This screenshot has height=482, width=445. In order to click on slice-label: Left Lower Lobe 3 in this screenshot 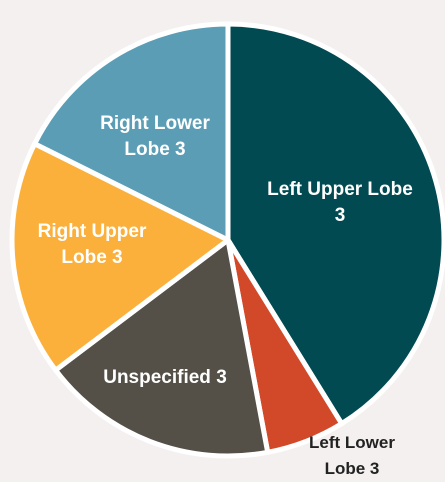, I will do `click(352, 455)`.